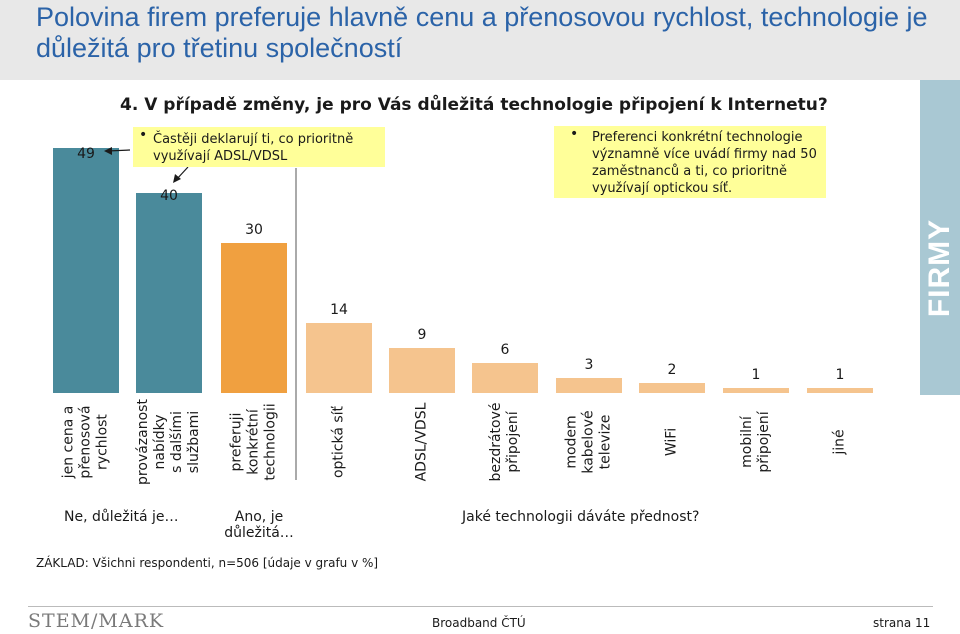 The image size is (960, 634). I want to click on data-label: 49, so click(86, 154).